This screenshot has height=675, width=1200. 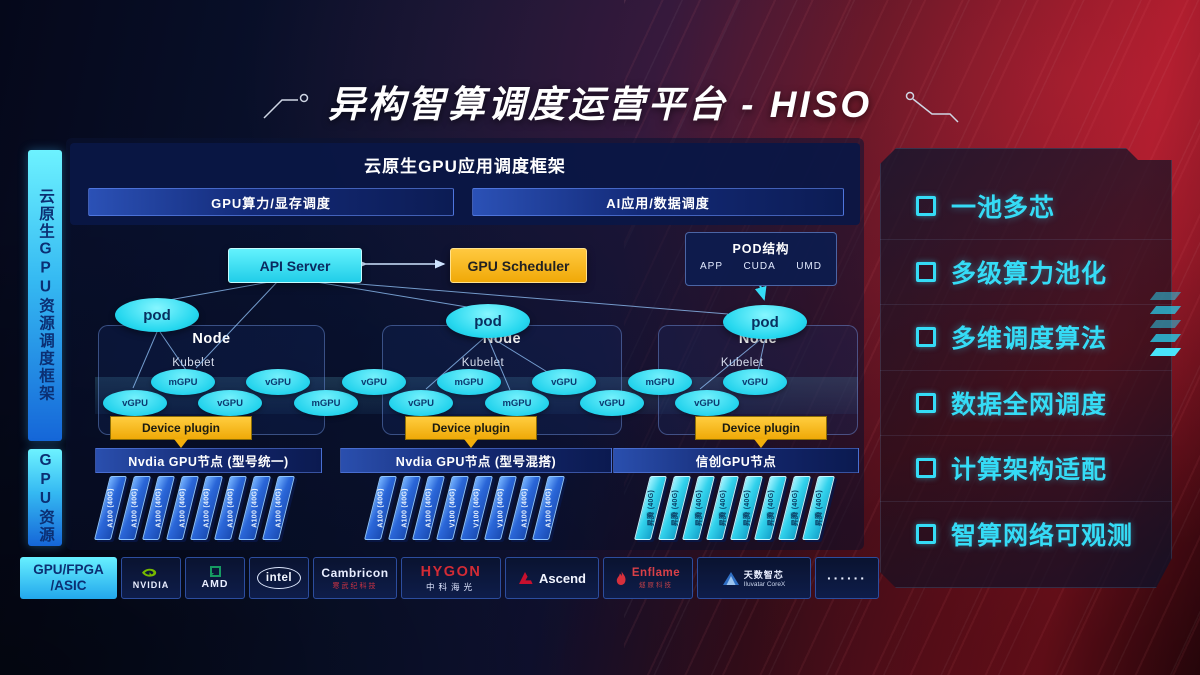 What do you see at coordinates (763, 575) in the screenshot?
I see `iluvatar-chinese-name: 天数智芯` at bounding box center [763, 575].